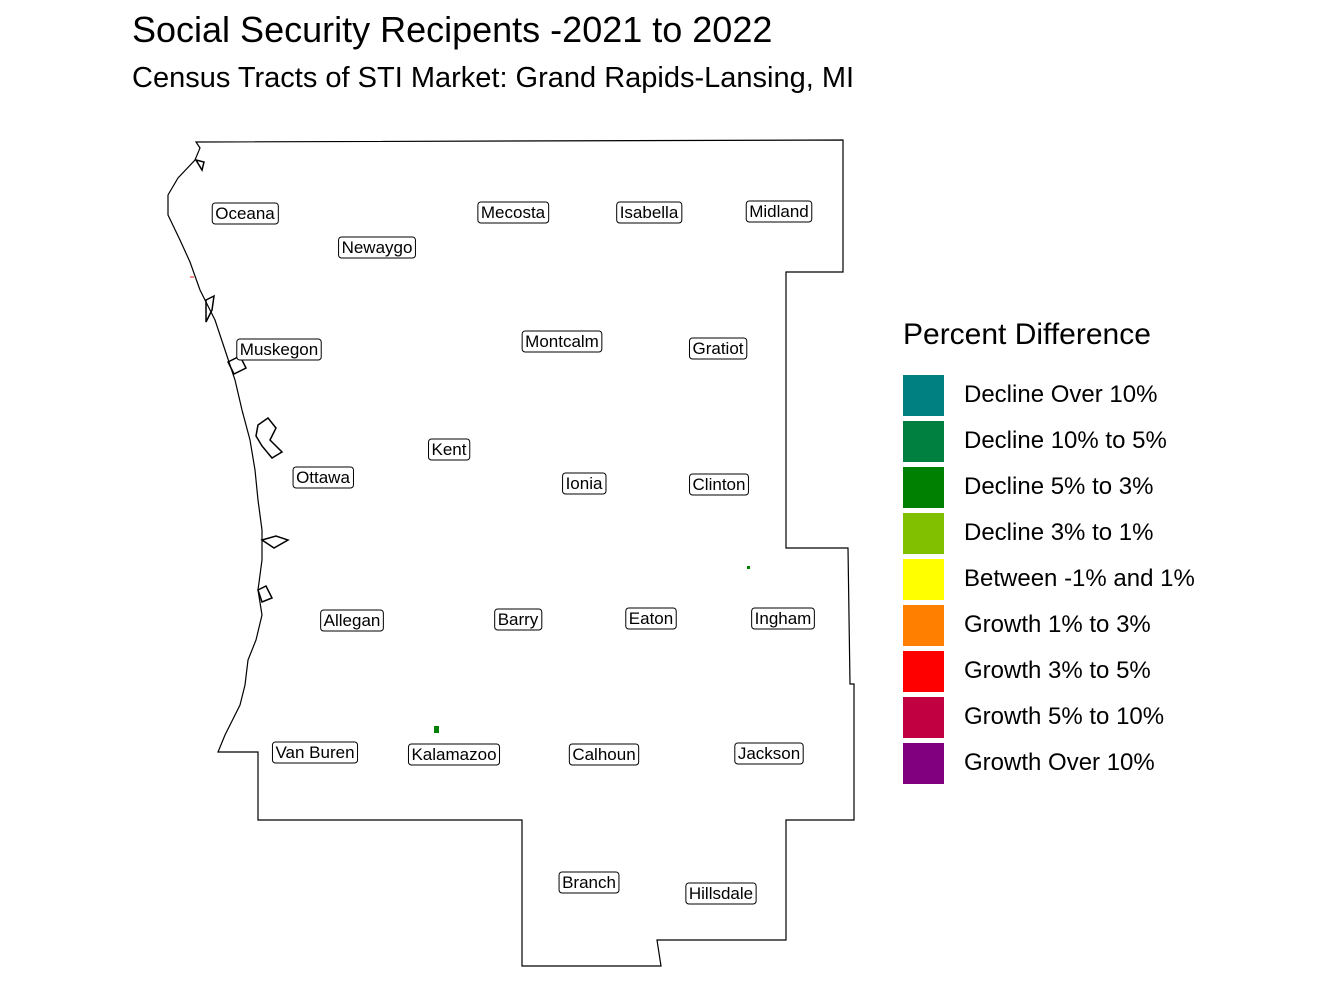  What do you see at coordinates (592, 649) in the screenshot?
I see `highlighted-tracts` at bounding box center [592, 649].